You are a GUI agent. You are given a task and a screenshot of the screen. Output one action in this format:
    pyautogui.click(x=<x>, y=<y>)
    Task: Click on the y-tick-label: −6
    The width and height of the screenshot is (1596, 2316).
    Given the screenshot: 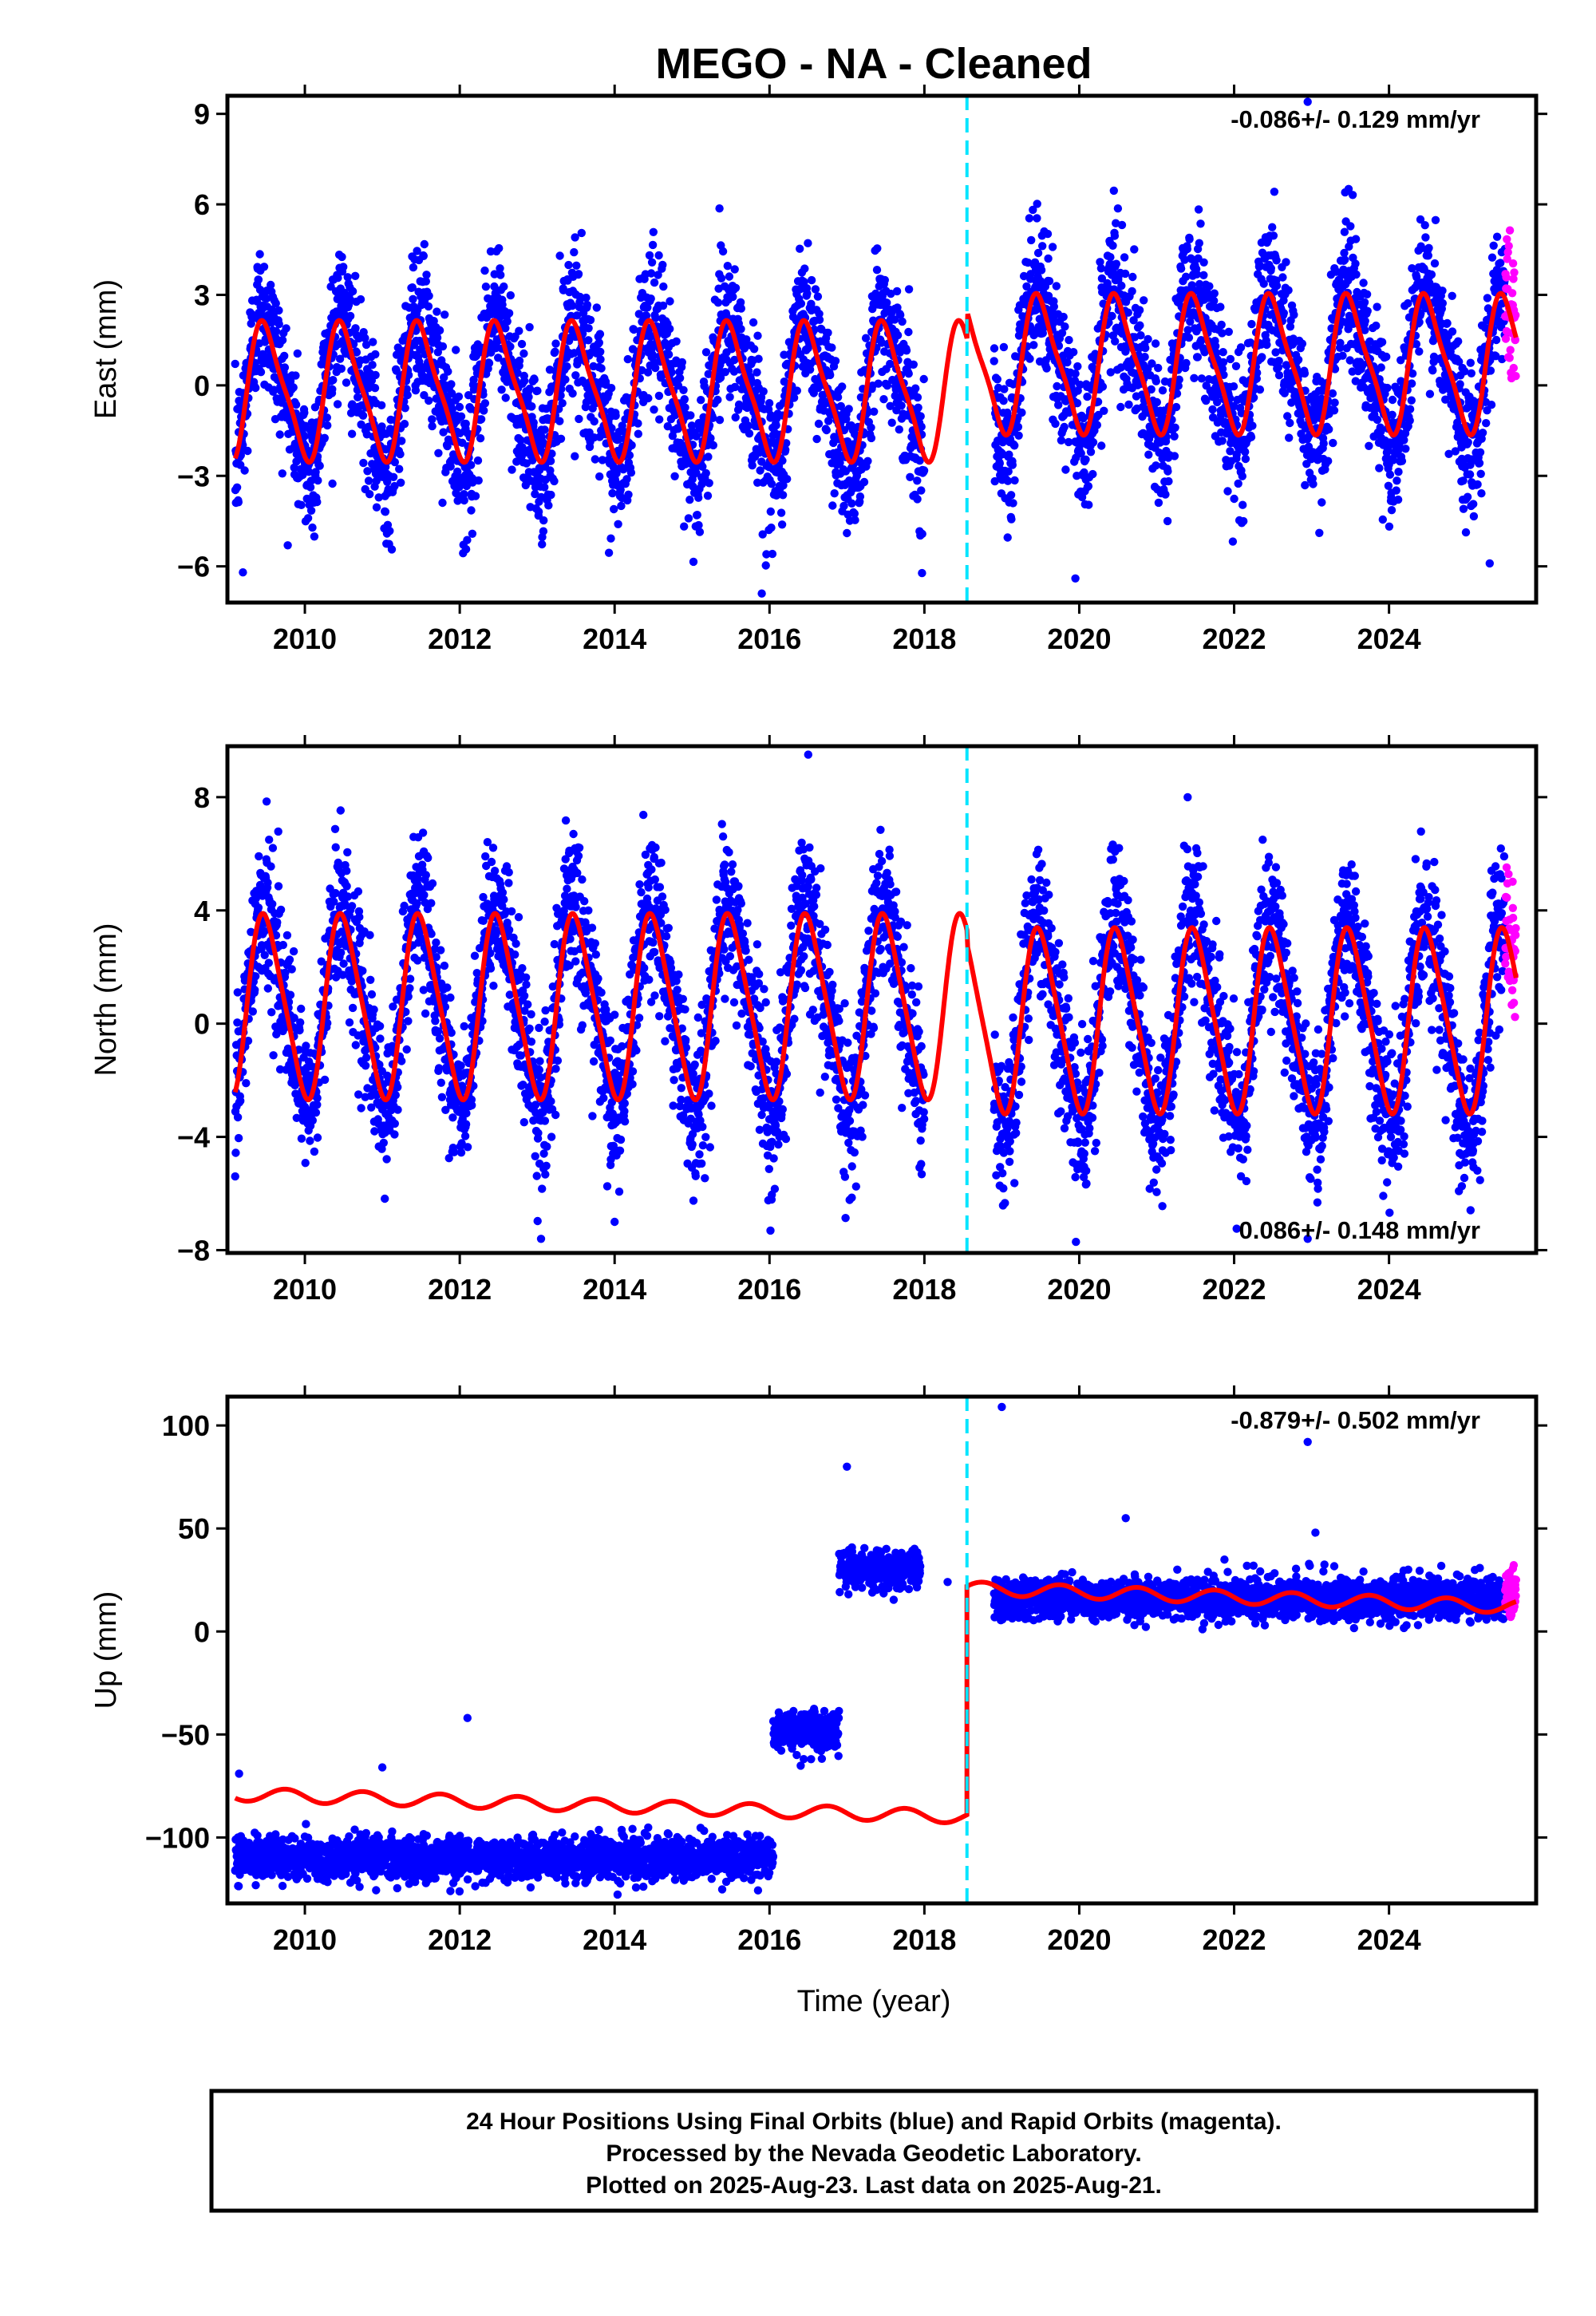 What is the action you would take?
    pyautogui.click(x=193, y=567)
    